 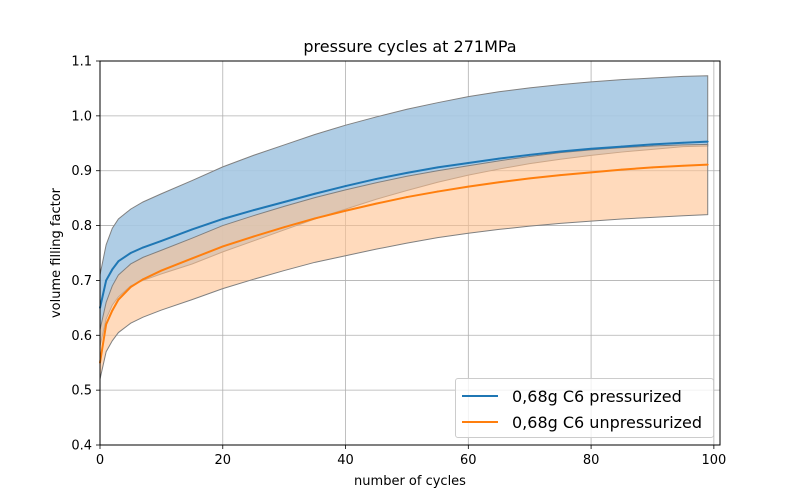 What do you see at coordinates (81, 446) in the screenshot?
I see `y-tick-label: 0.4` at bounding box center [81, 446].